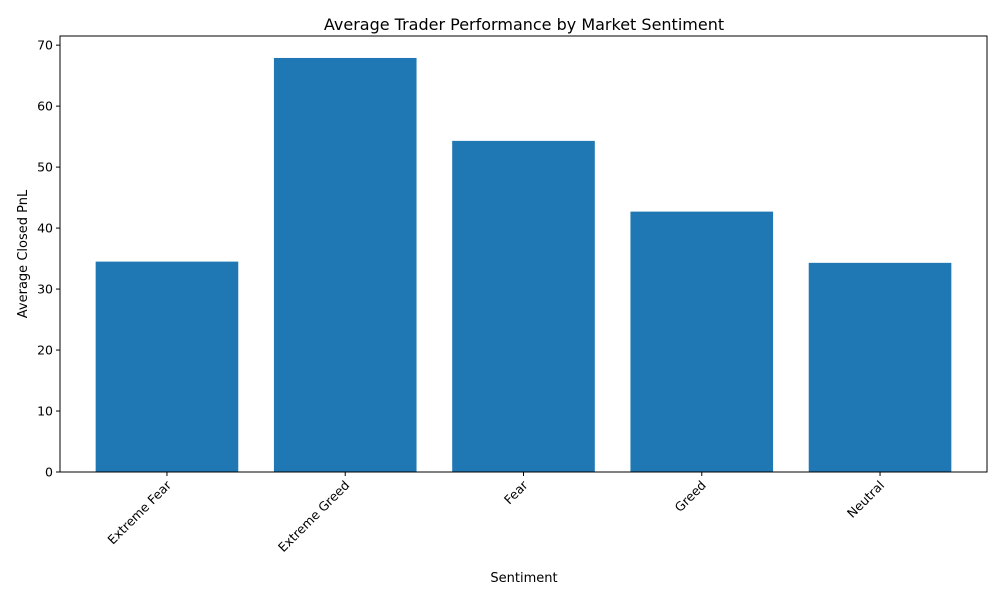 This screenshot has height=600, width=1000. Describe the element at coordinates (23, 253) in the screenshot. I see `y-axis-label: Average Closed PnL` at that location.